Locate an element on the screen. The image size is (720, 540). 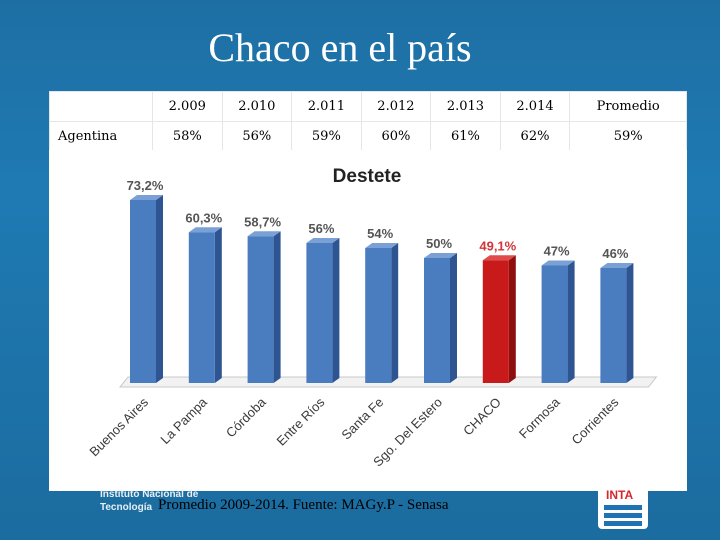
chart-title: Destete is located at coordinates (367, 176).